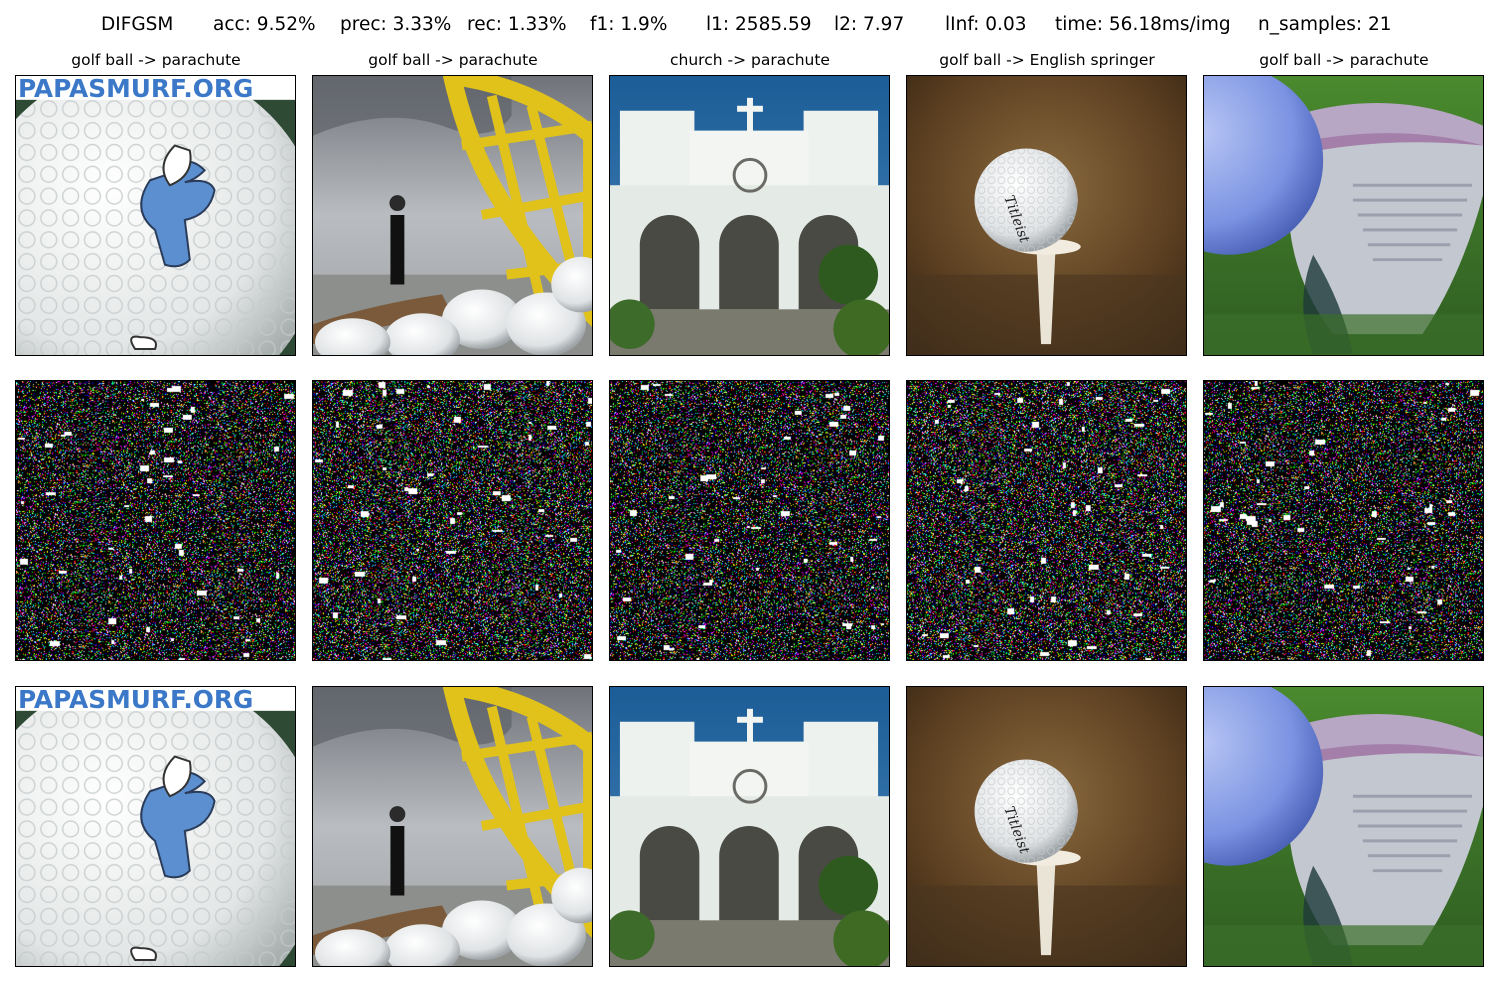 The width and height of the screenshot is (1500, 1000). Describe the element at coordinates (629, 24) in the screenshot. I see `metric-f1: f1: 1.9%` at that location.